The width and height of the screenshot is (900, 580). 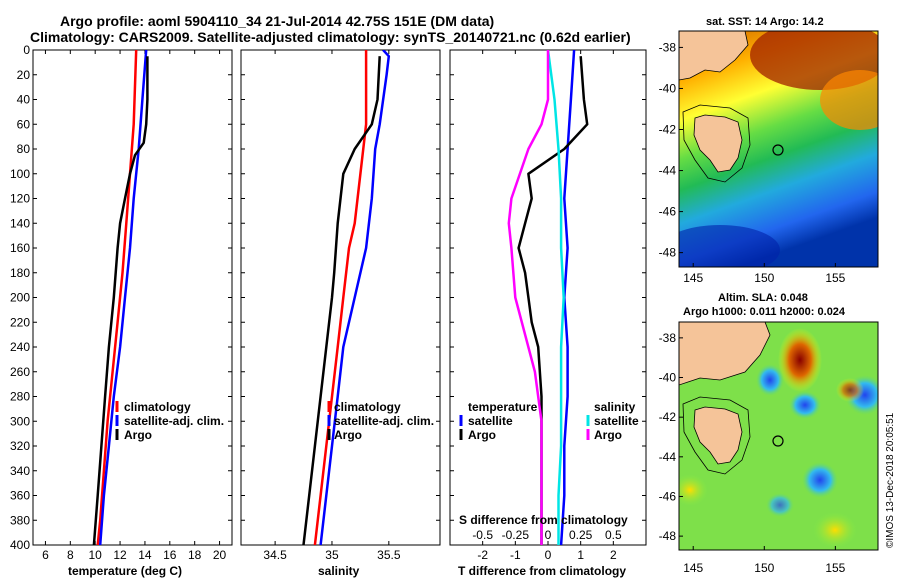 I want to click on y-tick-label: 0, so click(x=26, y=50).